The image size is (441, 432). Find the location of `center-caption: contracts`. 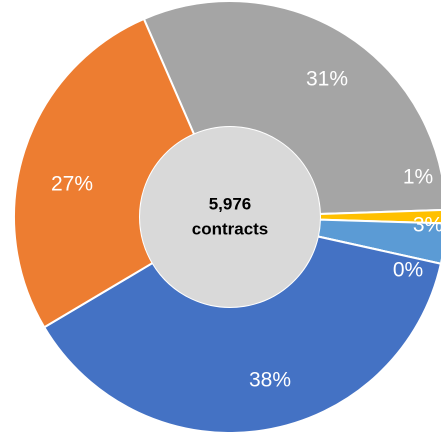

center-caption: contracts is located at coordinates (230, 228).